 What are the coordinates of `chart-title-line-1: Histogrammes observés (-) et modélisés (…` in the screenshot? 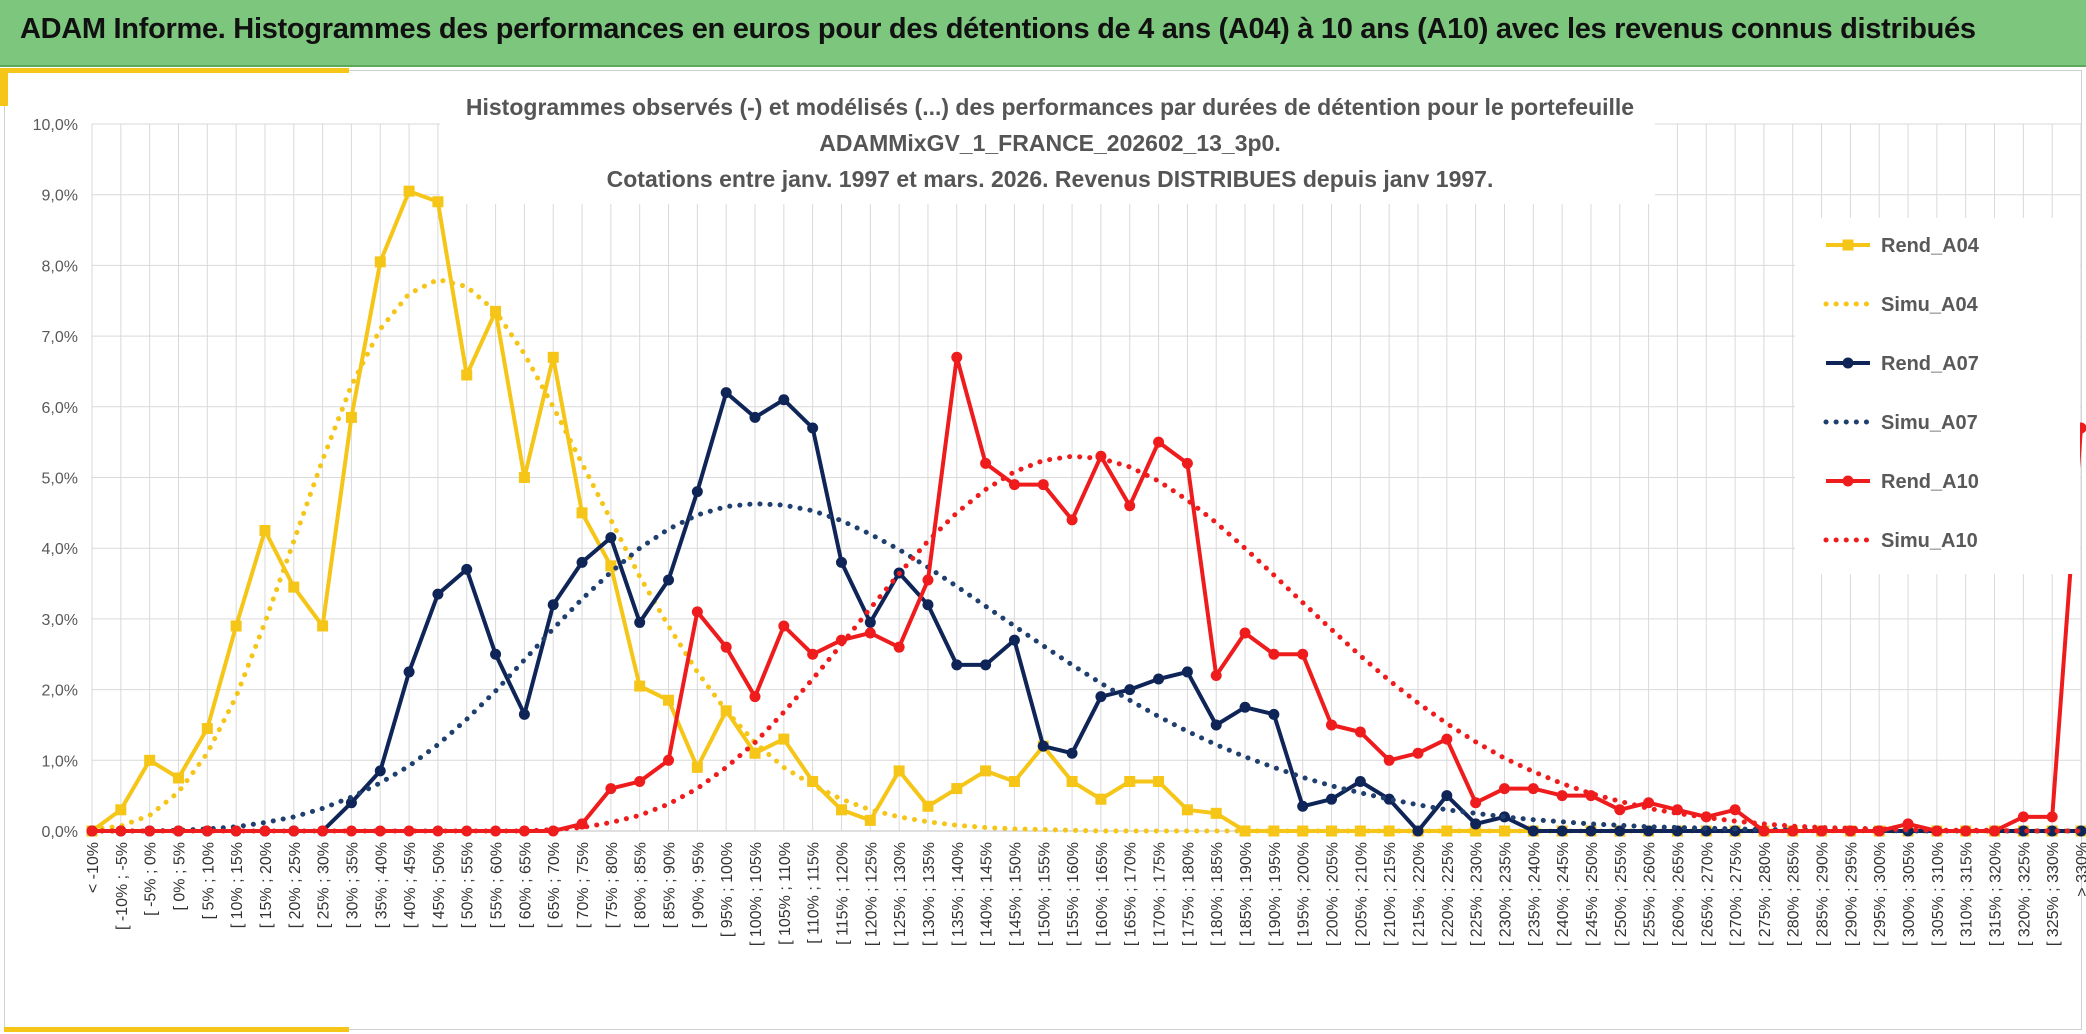 It's located at (1050, 107).